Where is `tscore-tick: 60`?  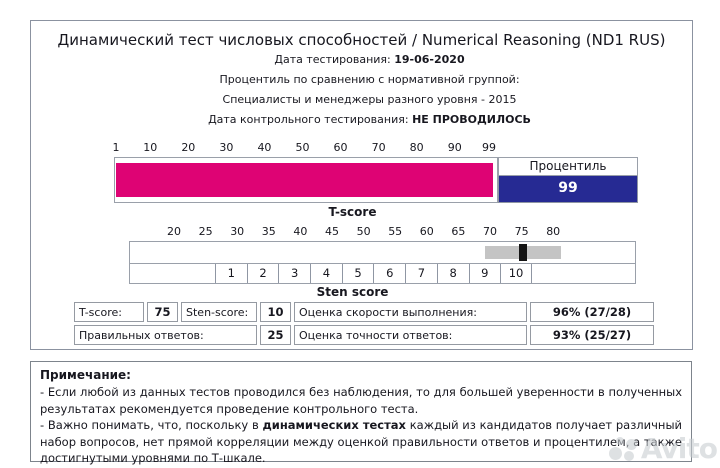
tscore-tick: 60 is located at coordinates (426, 231).